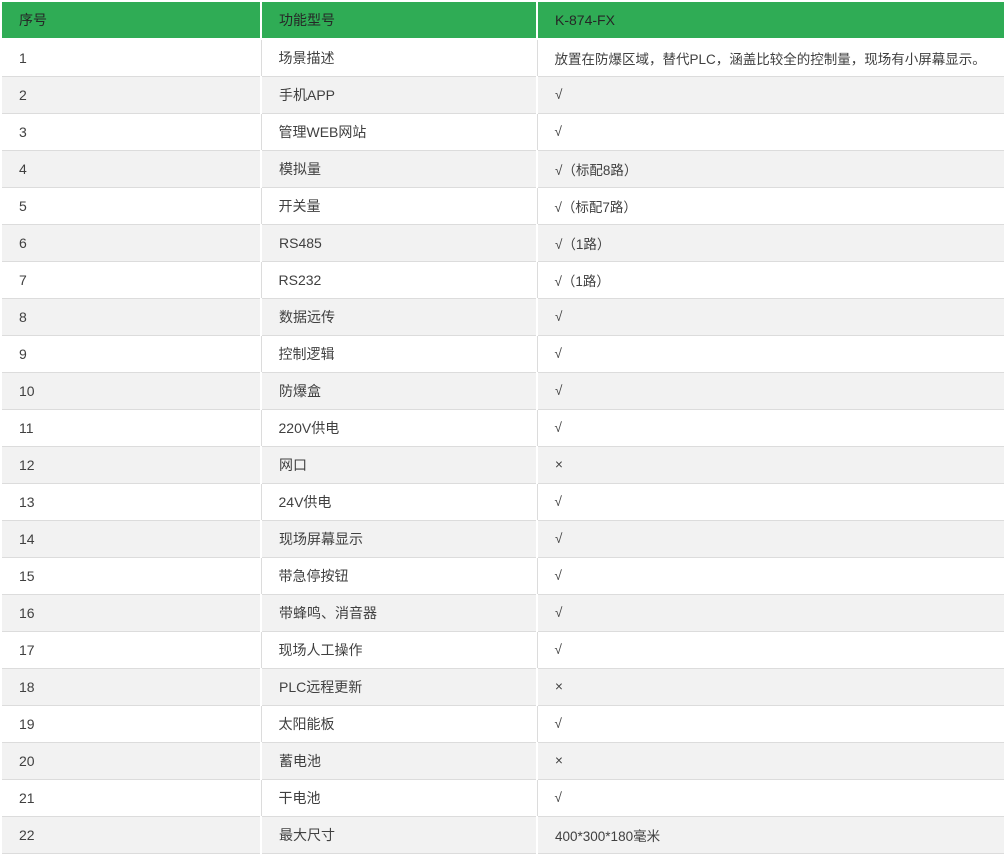  Describe the element at coordinates (398, 21) in the screenshot. I see `header-cell-feature: 功能型号` at that location.